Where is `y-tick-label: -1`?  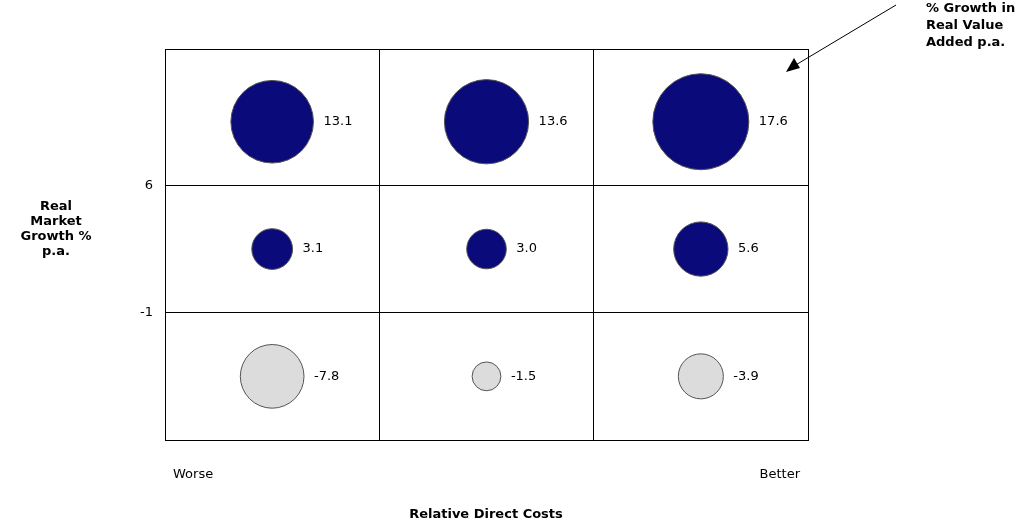 y-tick-label: -1 is located at coordinates (146, 312).